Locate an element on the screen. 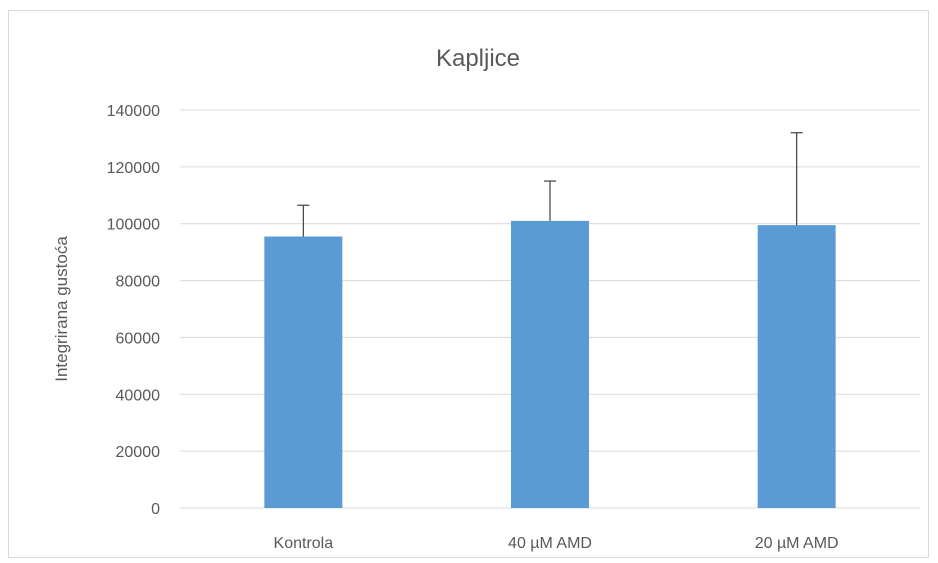  y-tick-label: 40000 is located at coordinates (138, 395).